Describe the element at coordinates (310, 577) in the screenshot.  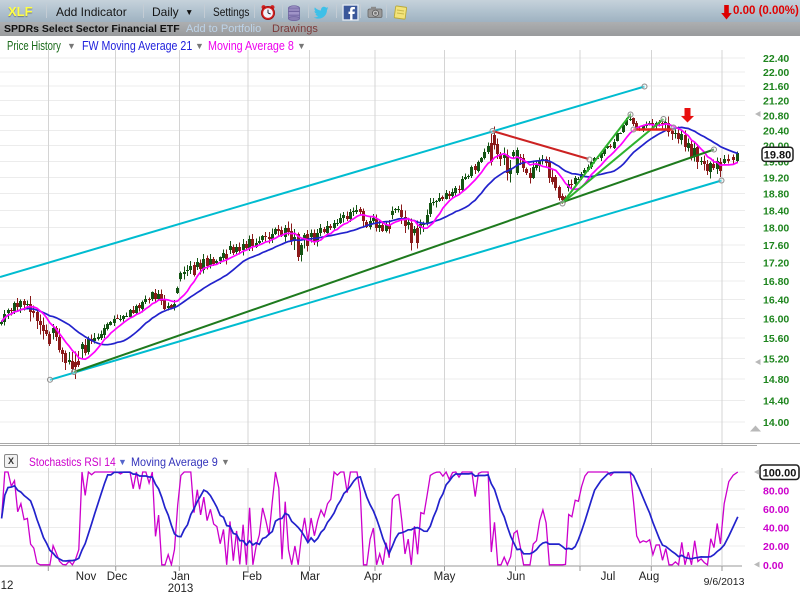
I see `svg-text: Mar` at that location.